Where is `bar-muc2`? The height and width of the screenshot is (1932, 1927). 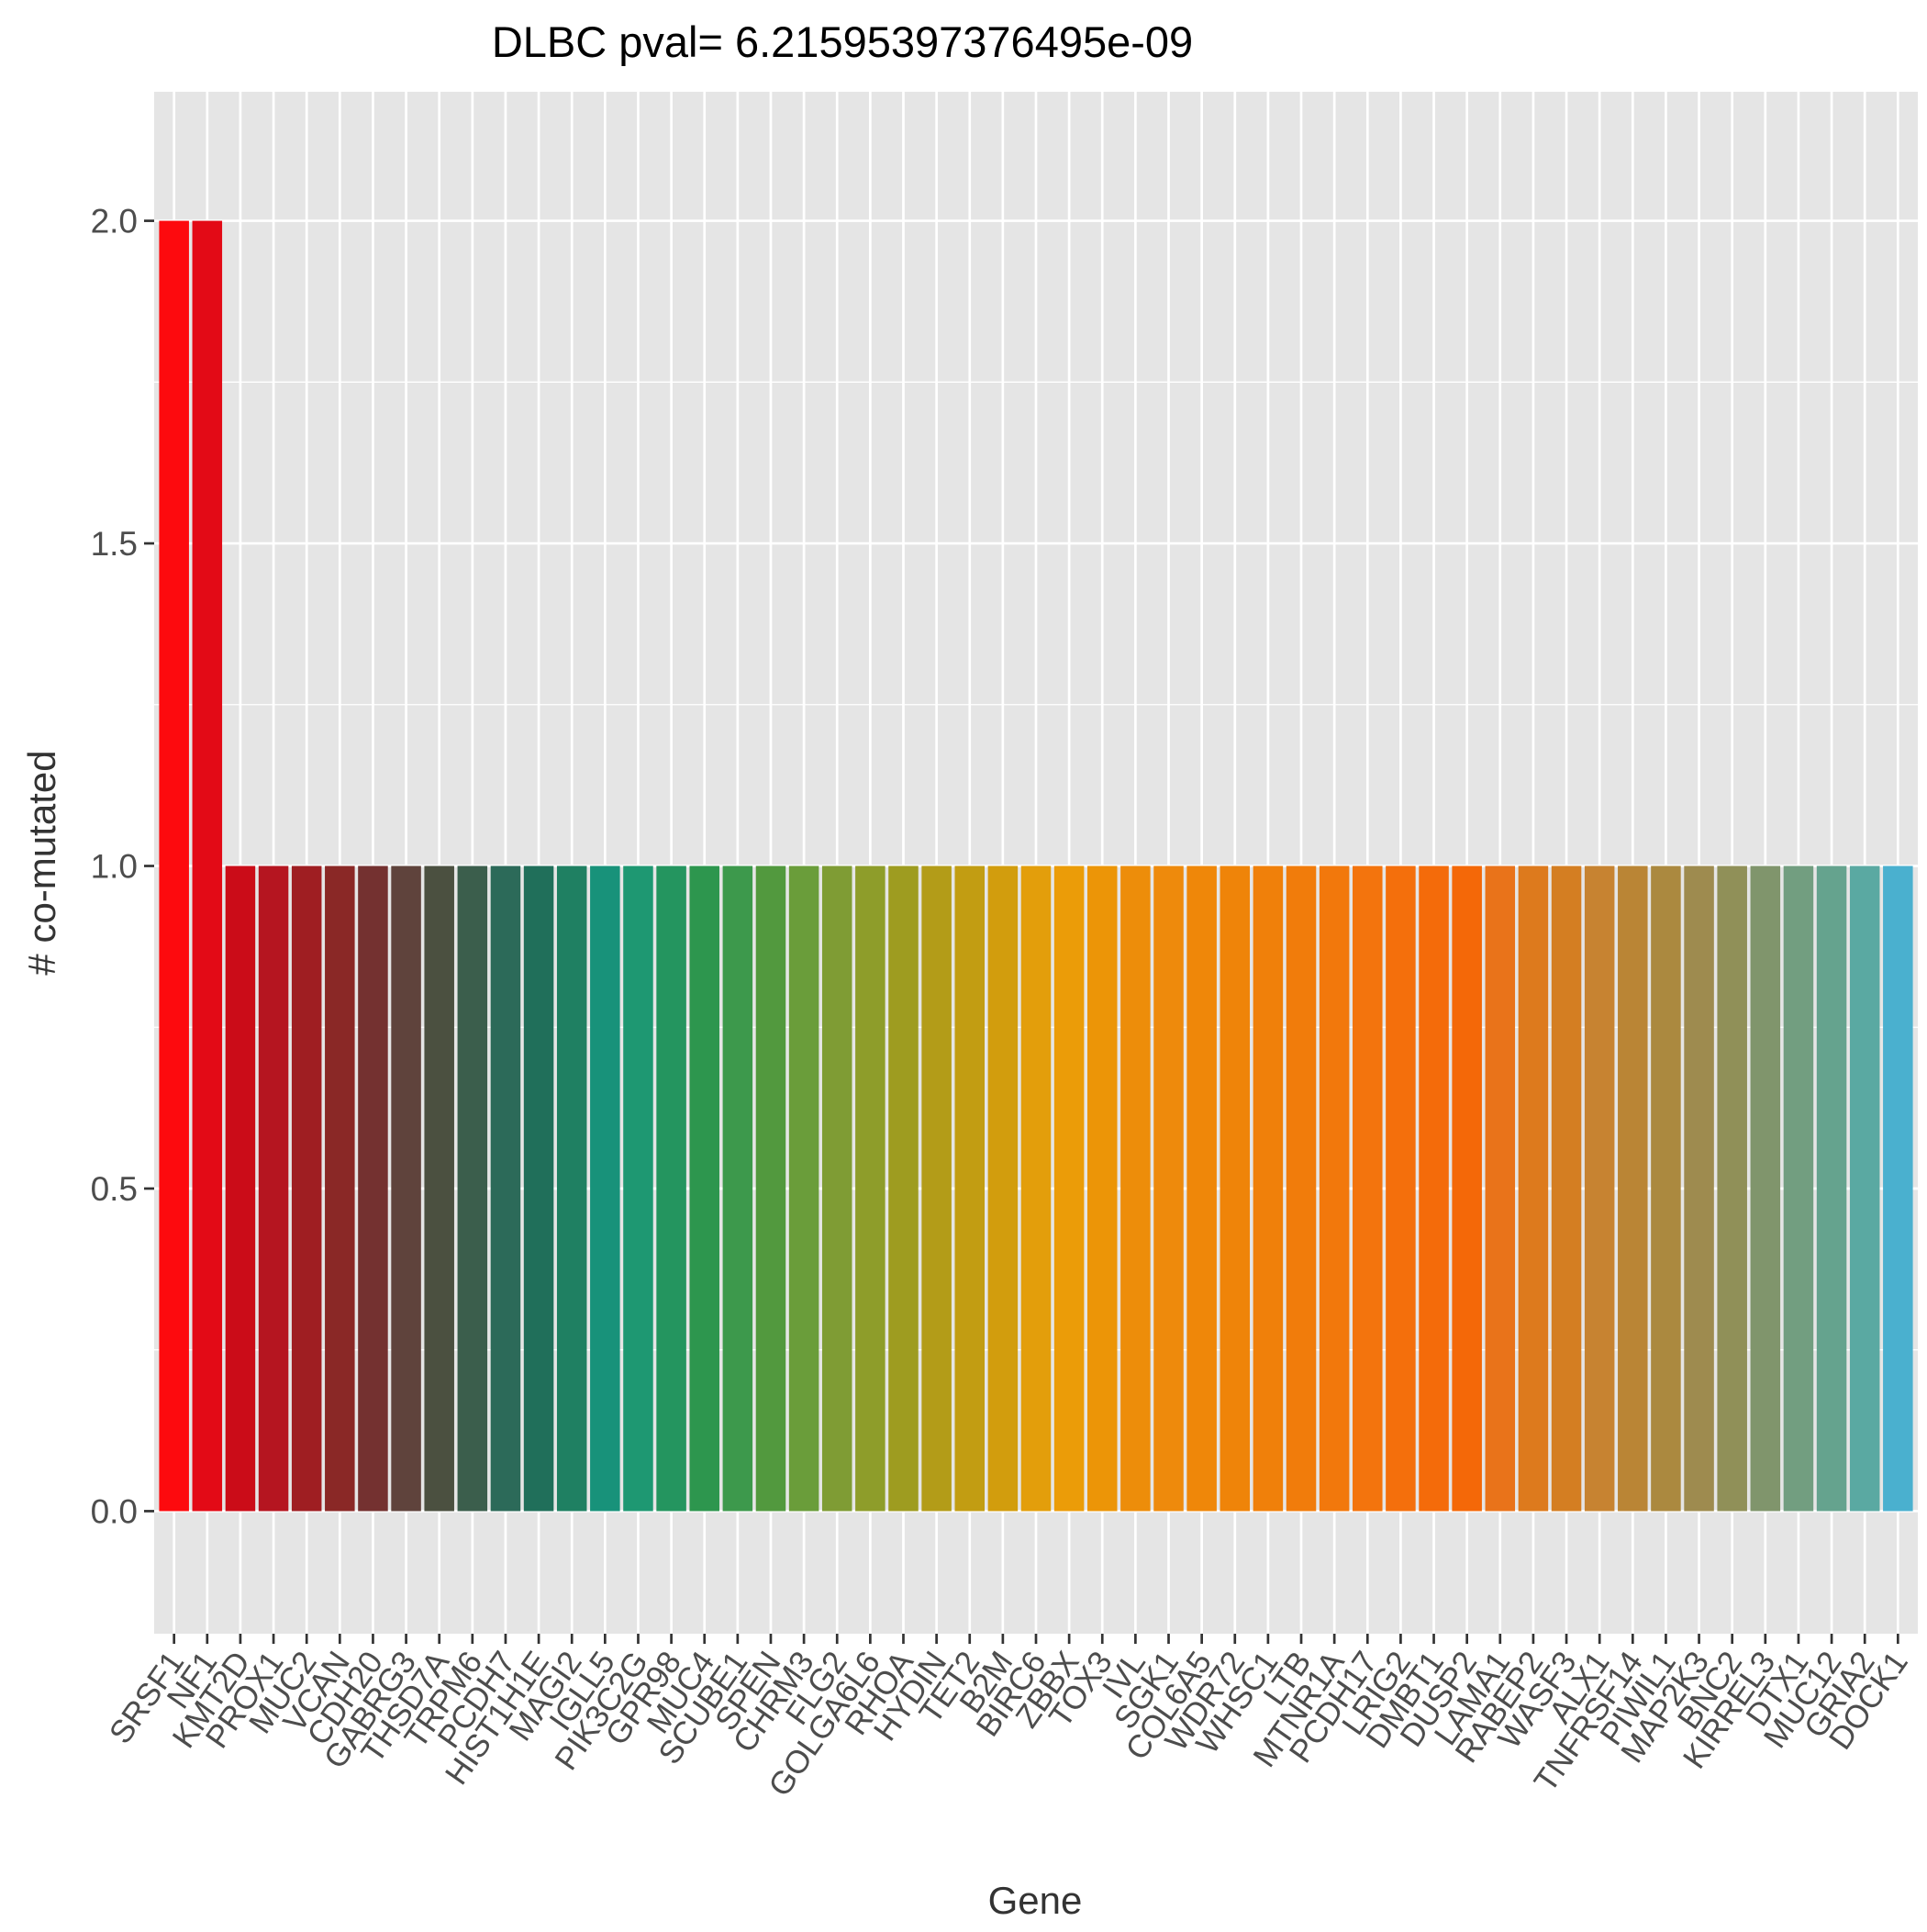
bar-muc2 is located at coordinates (306, 1188).